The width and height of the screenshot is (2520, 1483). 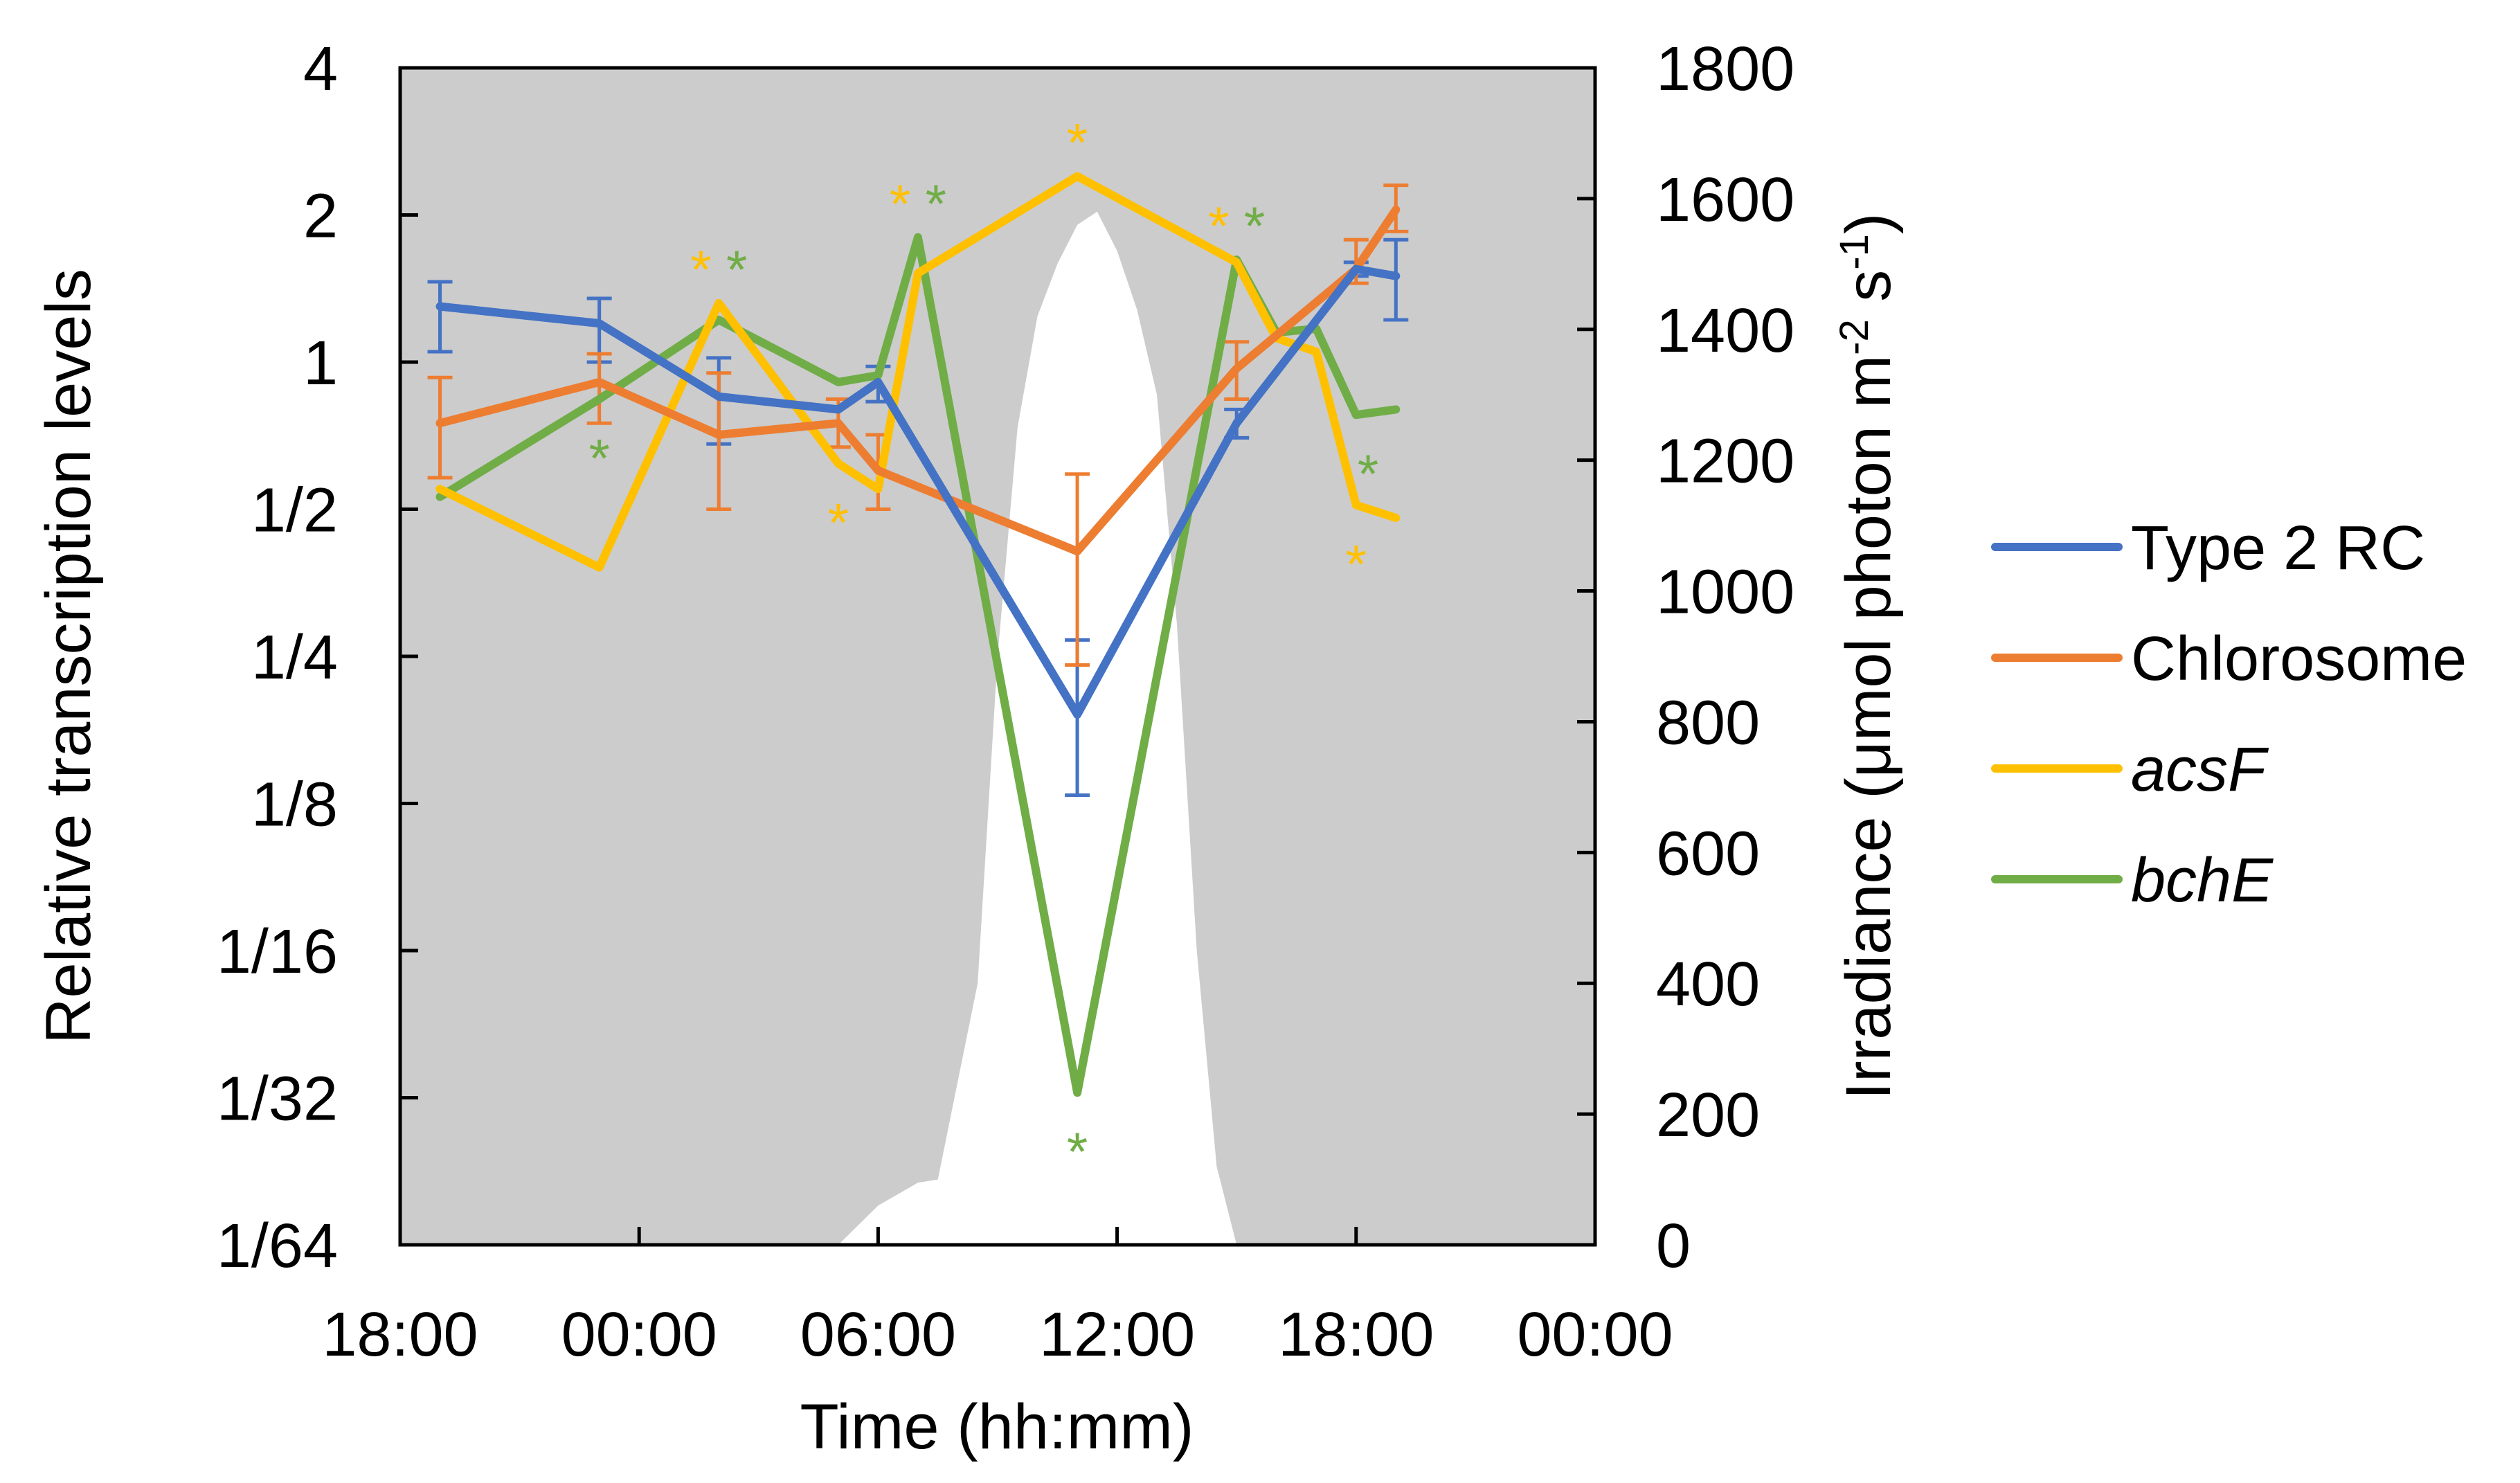 What do you see at coordinates (1117, 1334) in the screenshot?
I see `x-tick-label: 12:00` at bounding box center [1117, 1334].